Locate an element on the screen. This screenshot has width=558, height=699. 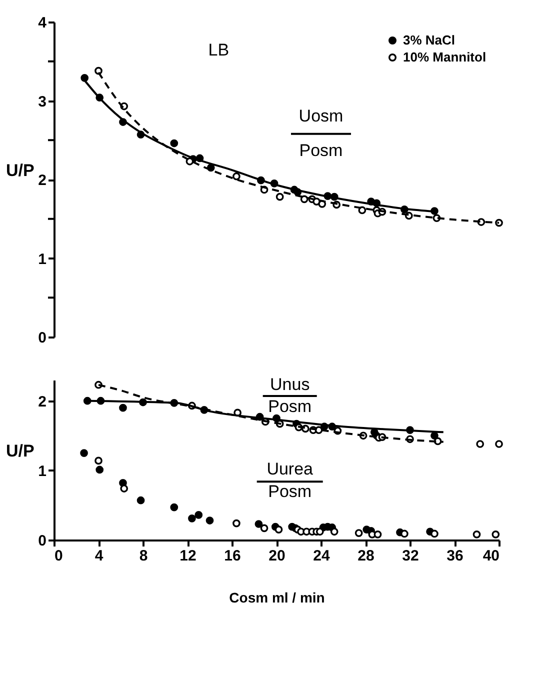
y-tick-label: 3 is located at coordinates (42, 101).